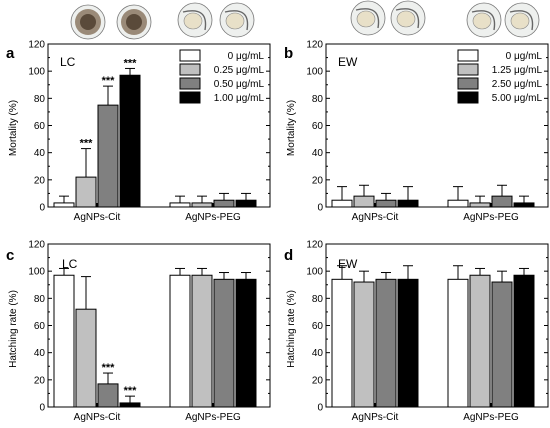 This screenshot has width=550, height=428. Describe the element at coordinates (517, 70) in the screenshot. I see `legend-label: 1.25 μg/mL` at that location.